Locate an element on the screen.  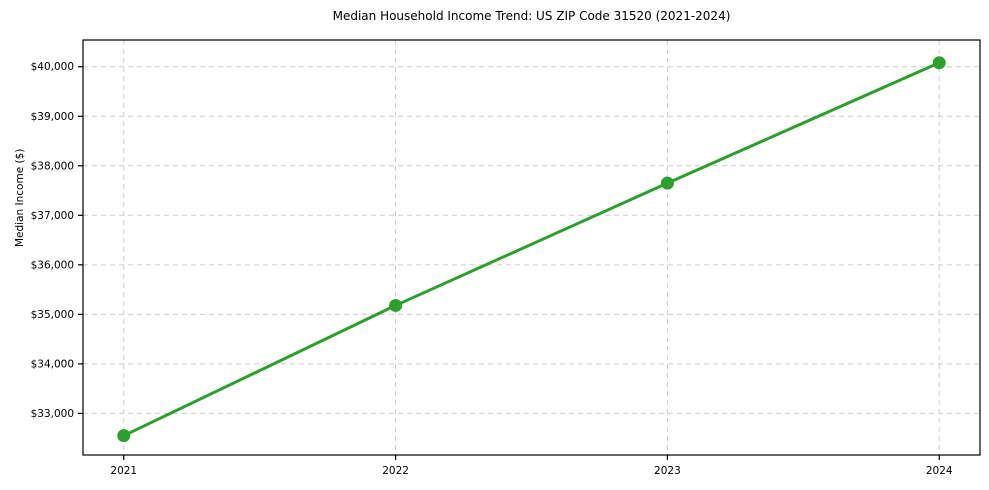
x-tick-label: 2022 is located at coordinates (395, 471).